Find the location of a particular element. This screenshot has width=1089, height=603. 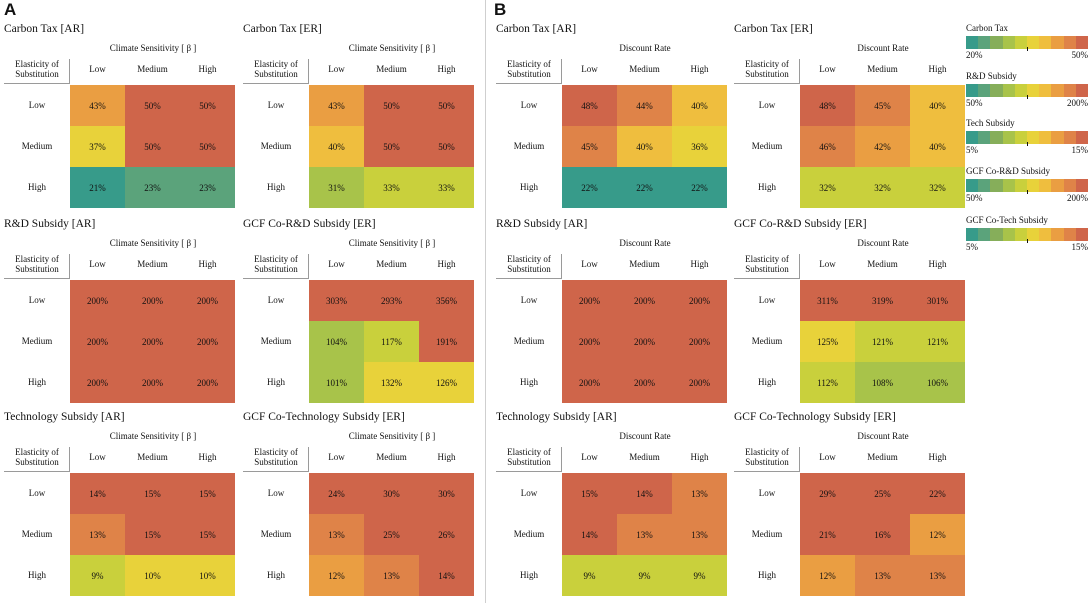

legend-color-bar is located at coordinates (1027, 90).